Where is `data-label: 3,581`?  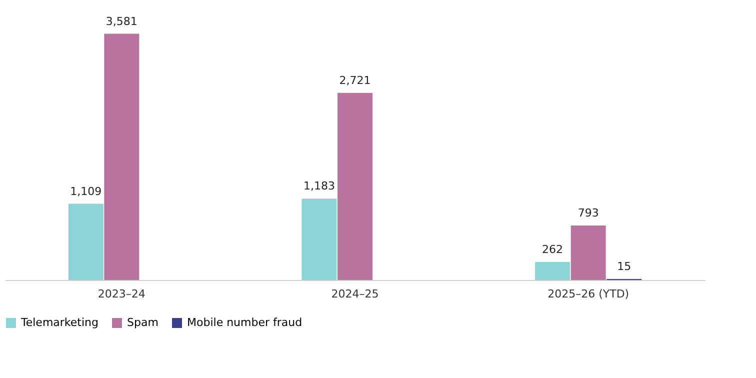
data-label: 3,581 is located at coordinates (122, 21).